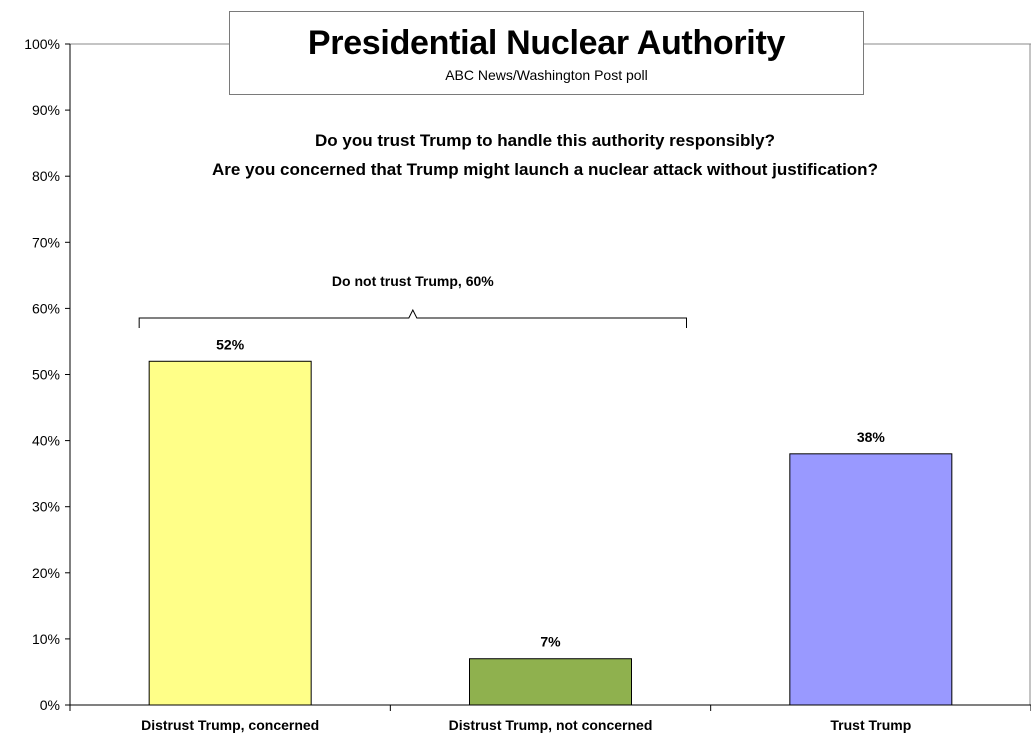  What do you see at coordinates (46, 441) in the screenshot?
I see `y-tick-label: 40%` at bounding box center [46, 441].